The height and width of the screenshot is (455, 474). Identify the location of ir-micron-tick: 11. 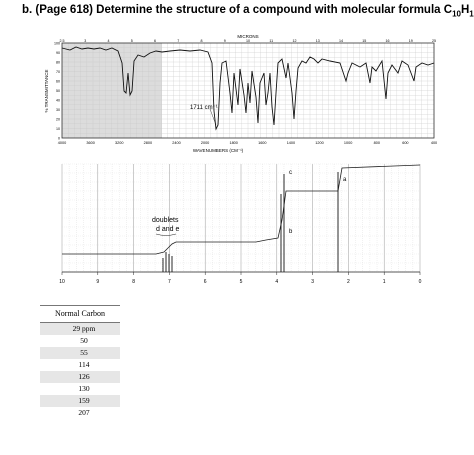
(271, 41).